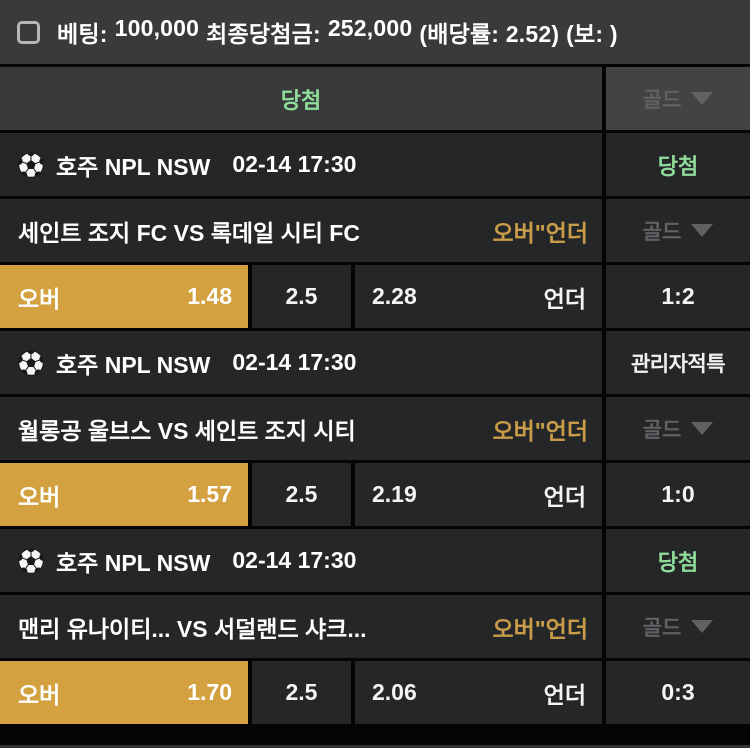  Describe the element at coordinates (375, 230) in the screenshot. I see `match-teams-row: 세인트 조지 FC VS 록데일 시티 FC 오버"언더 골드` at that location.